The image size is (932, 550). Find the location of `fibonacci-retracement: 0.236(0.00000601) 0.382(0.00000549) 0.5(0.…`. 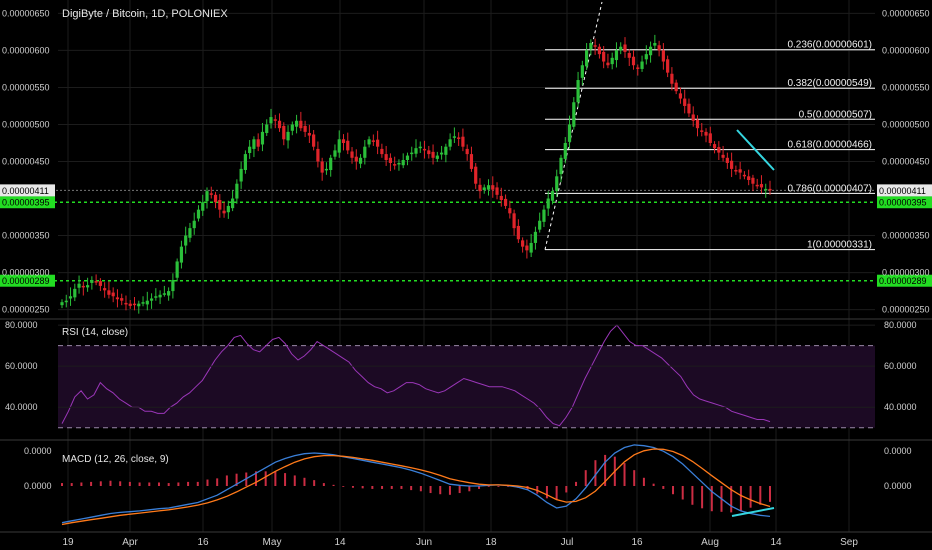

fibonacci-retracement: 0.236(0.00000601) 0.382(0.00000549) 0.5(0.… is located at coordinates (710, 145).